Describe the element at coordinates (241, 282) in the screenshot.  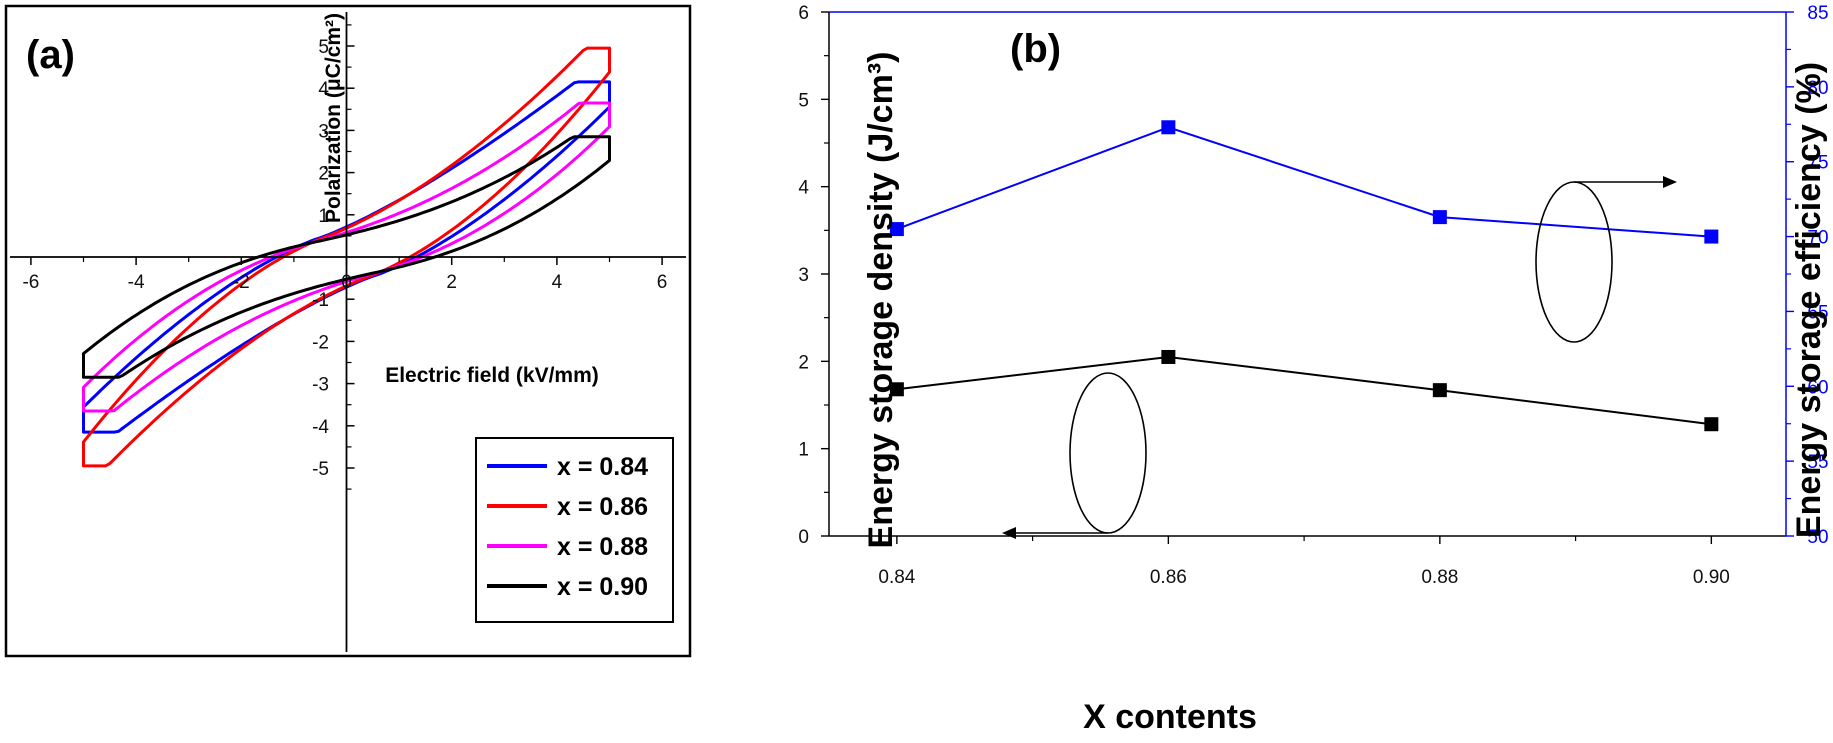
I see `a-x-tick-label: -2` at that location.